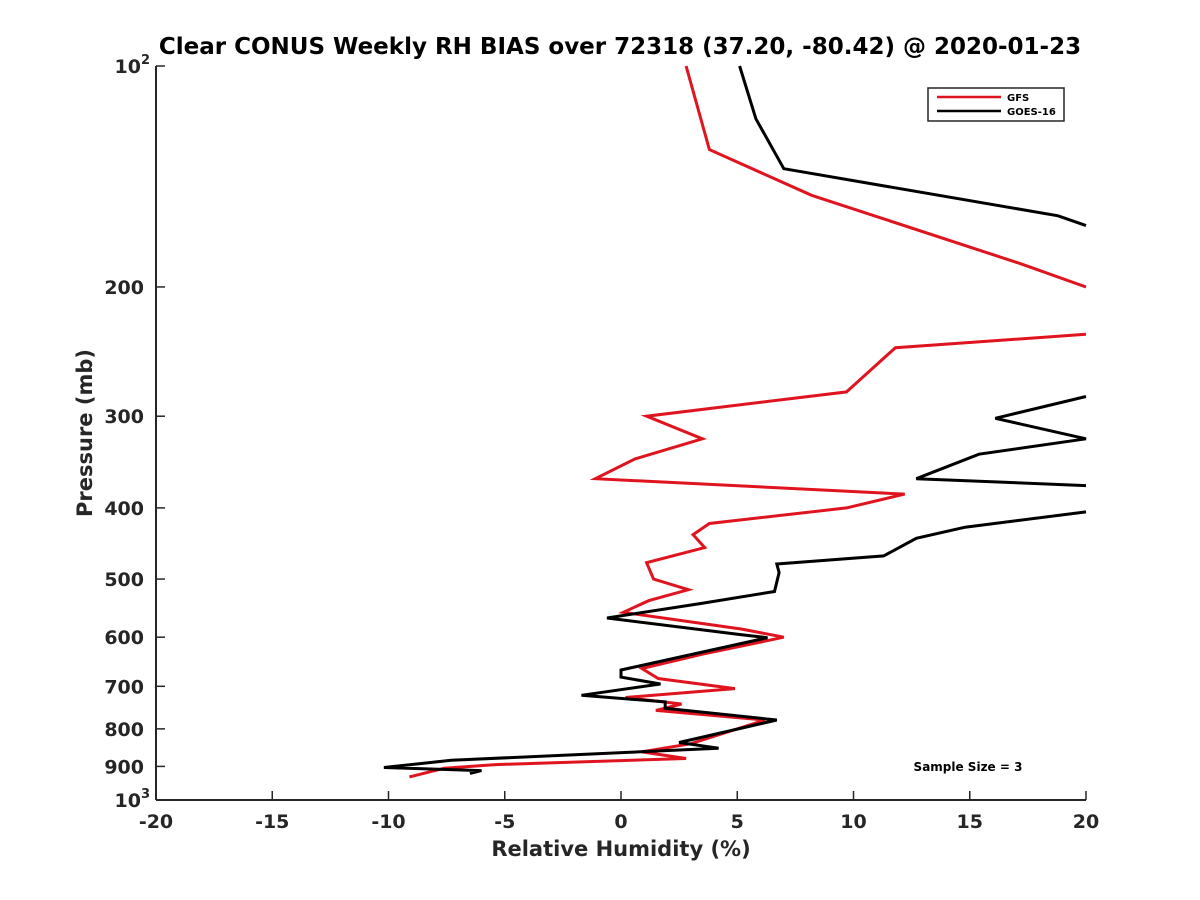 The image size is (1200, 900). Describe the element at coordinates (970, 822) in the screenshot. I see `x-tick-label: 15` at that location.